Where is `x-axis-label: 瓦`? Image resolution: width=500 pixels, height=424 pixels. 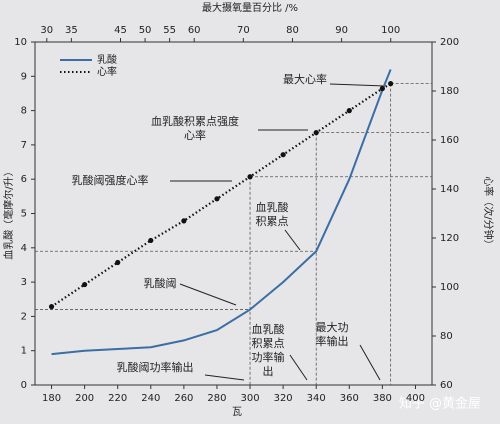
x-axis-label: 瓦 is located at coordinates (237, 412).